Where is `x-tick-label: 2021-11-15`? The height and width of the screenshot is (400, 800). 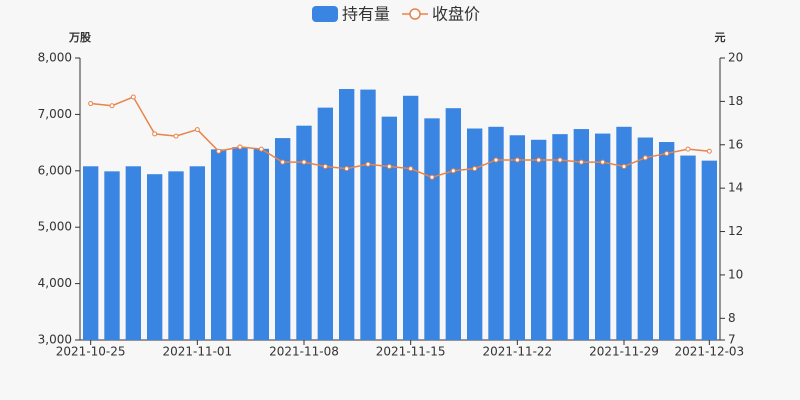 x-tick-label: 2021-11-15 is located at coordinates (411, 352).